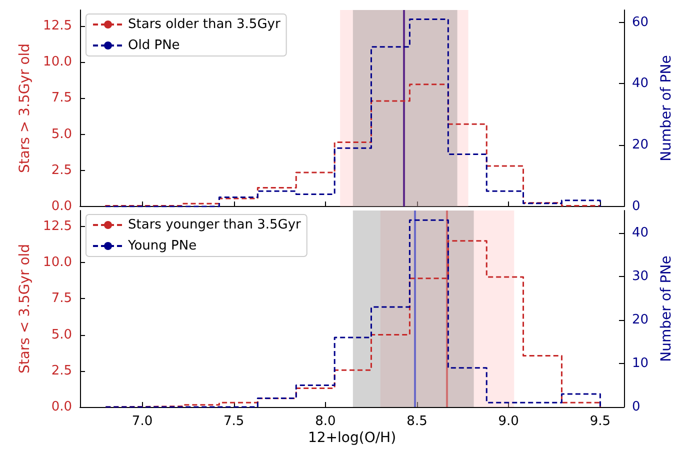 The image size is (690, 454). Describe the element at coordinates (234, 421) in the screenshot. I see `x-tick-label: 7.5` at that location.